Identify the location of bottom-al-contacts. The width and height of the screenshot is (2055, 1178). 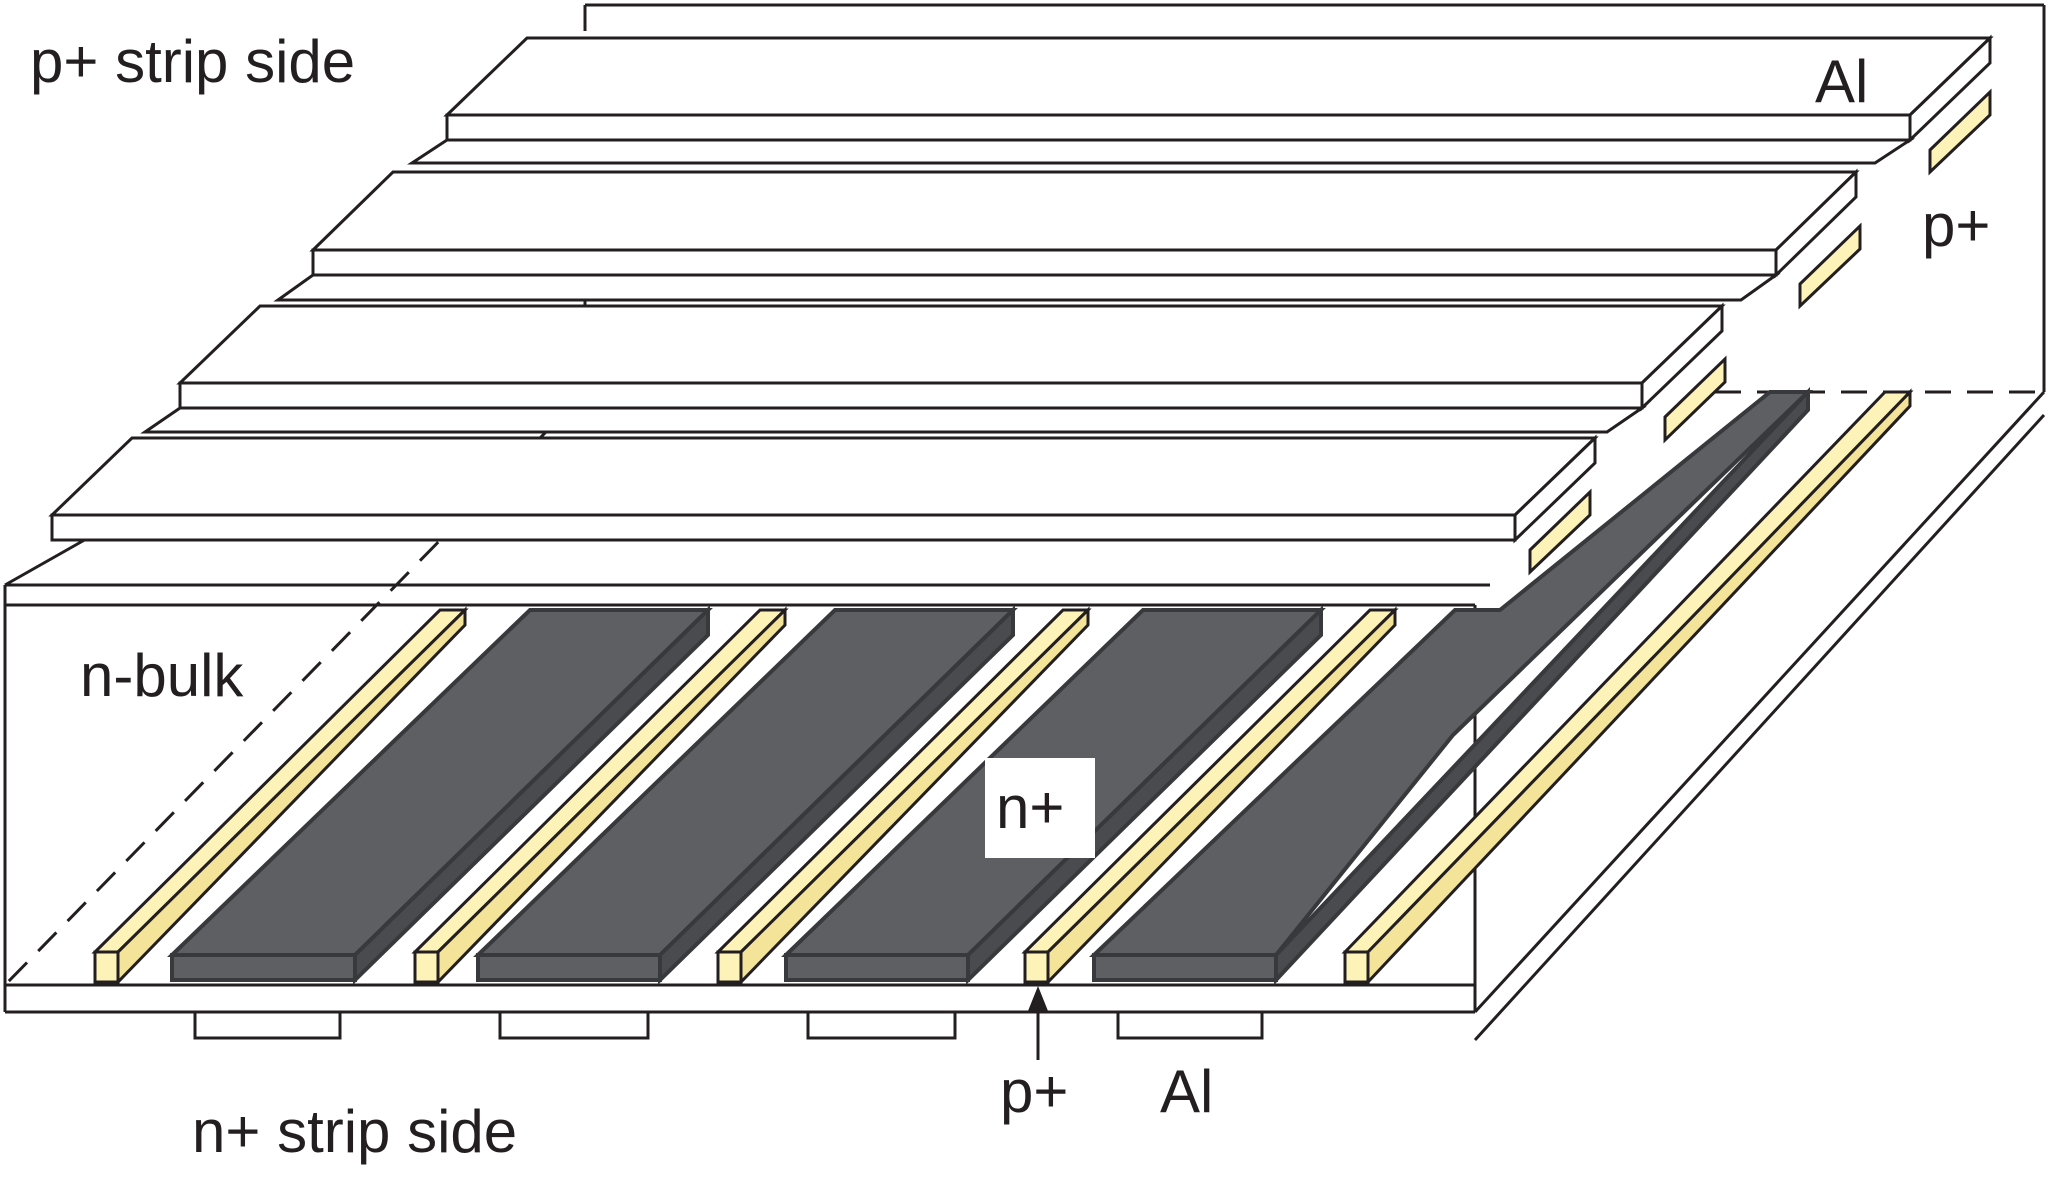
(728, 1025).